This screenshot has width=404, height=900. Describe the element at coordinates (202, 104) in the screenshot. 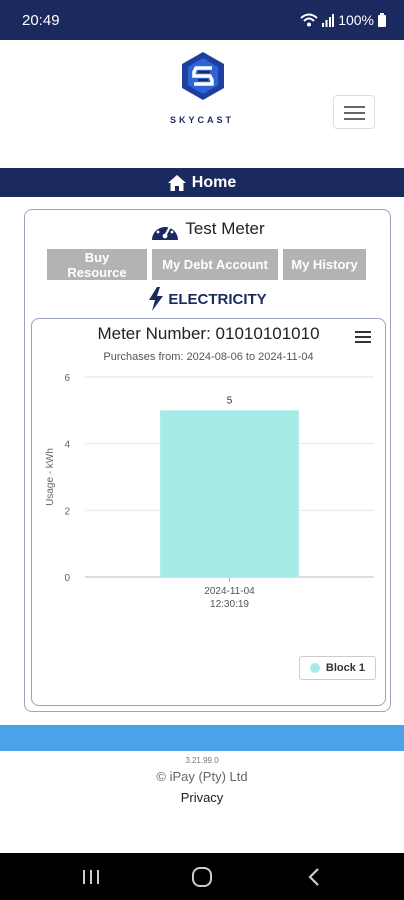

I see `app-header: SKYCAST` at that location.